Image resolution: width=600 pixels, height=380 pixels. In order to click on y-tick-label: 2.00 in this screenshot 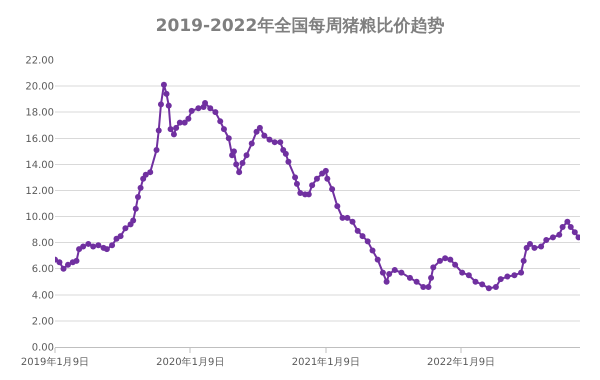, I will do `click(43, 322)`.